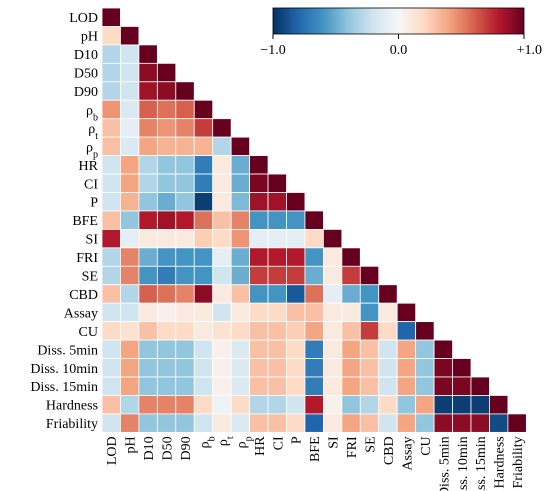  What do you see at coordinates (185, 238) in the screenshot?
I see `heatmap-cell-SI-D90` at bounding box center [185, 238].